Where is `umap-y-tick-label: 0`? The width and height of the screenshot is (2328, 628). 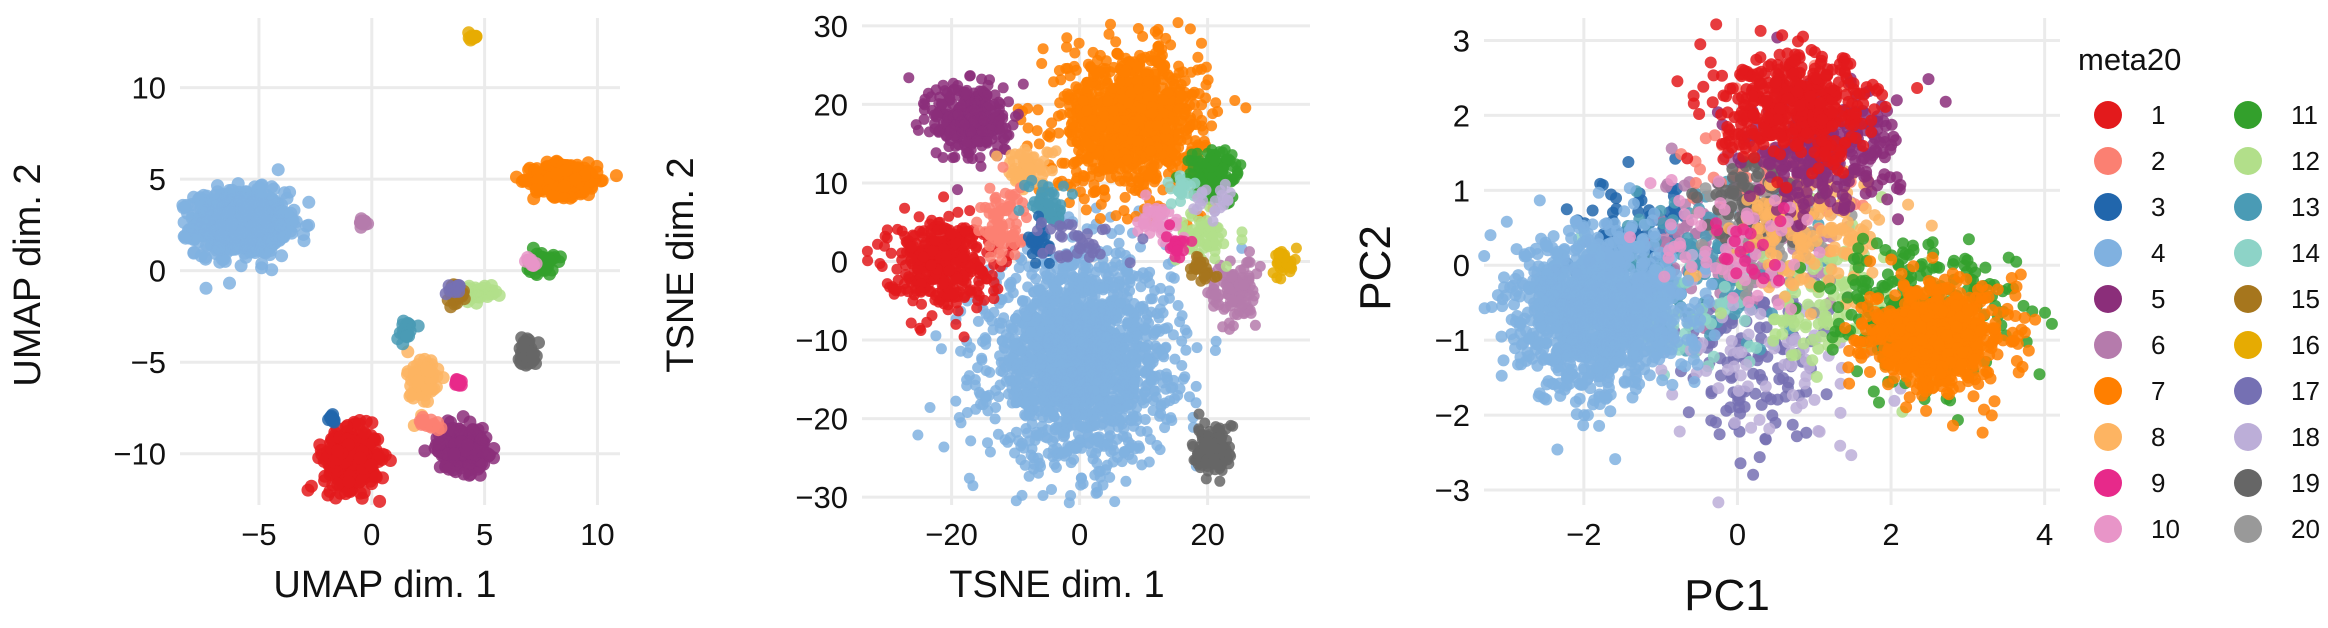
umap-y-tick-label: 0 is located at coordinates (157, 271).